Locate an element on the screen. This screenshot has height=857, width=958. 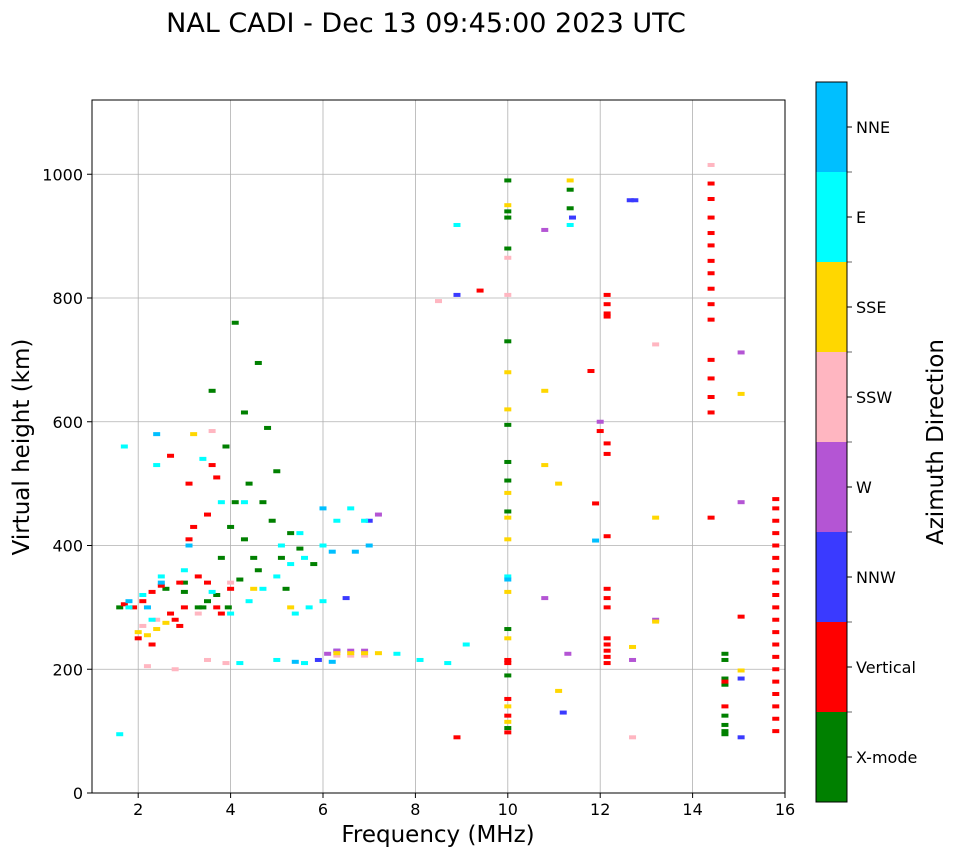
chart-title: NAL CADI - Dec 13 09:45:00 2023 UTC is located at coordinates (426, 23).